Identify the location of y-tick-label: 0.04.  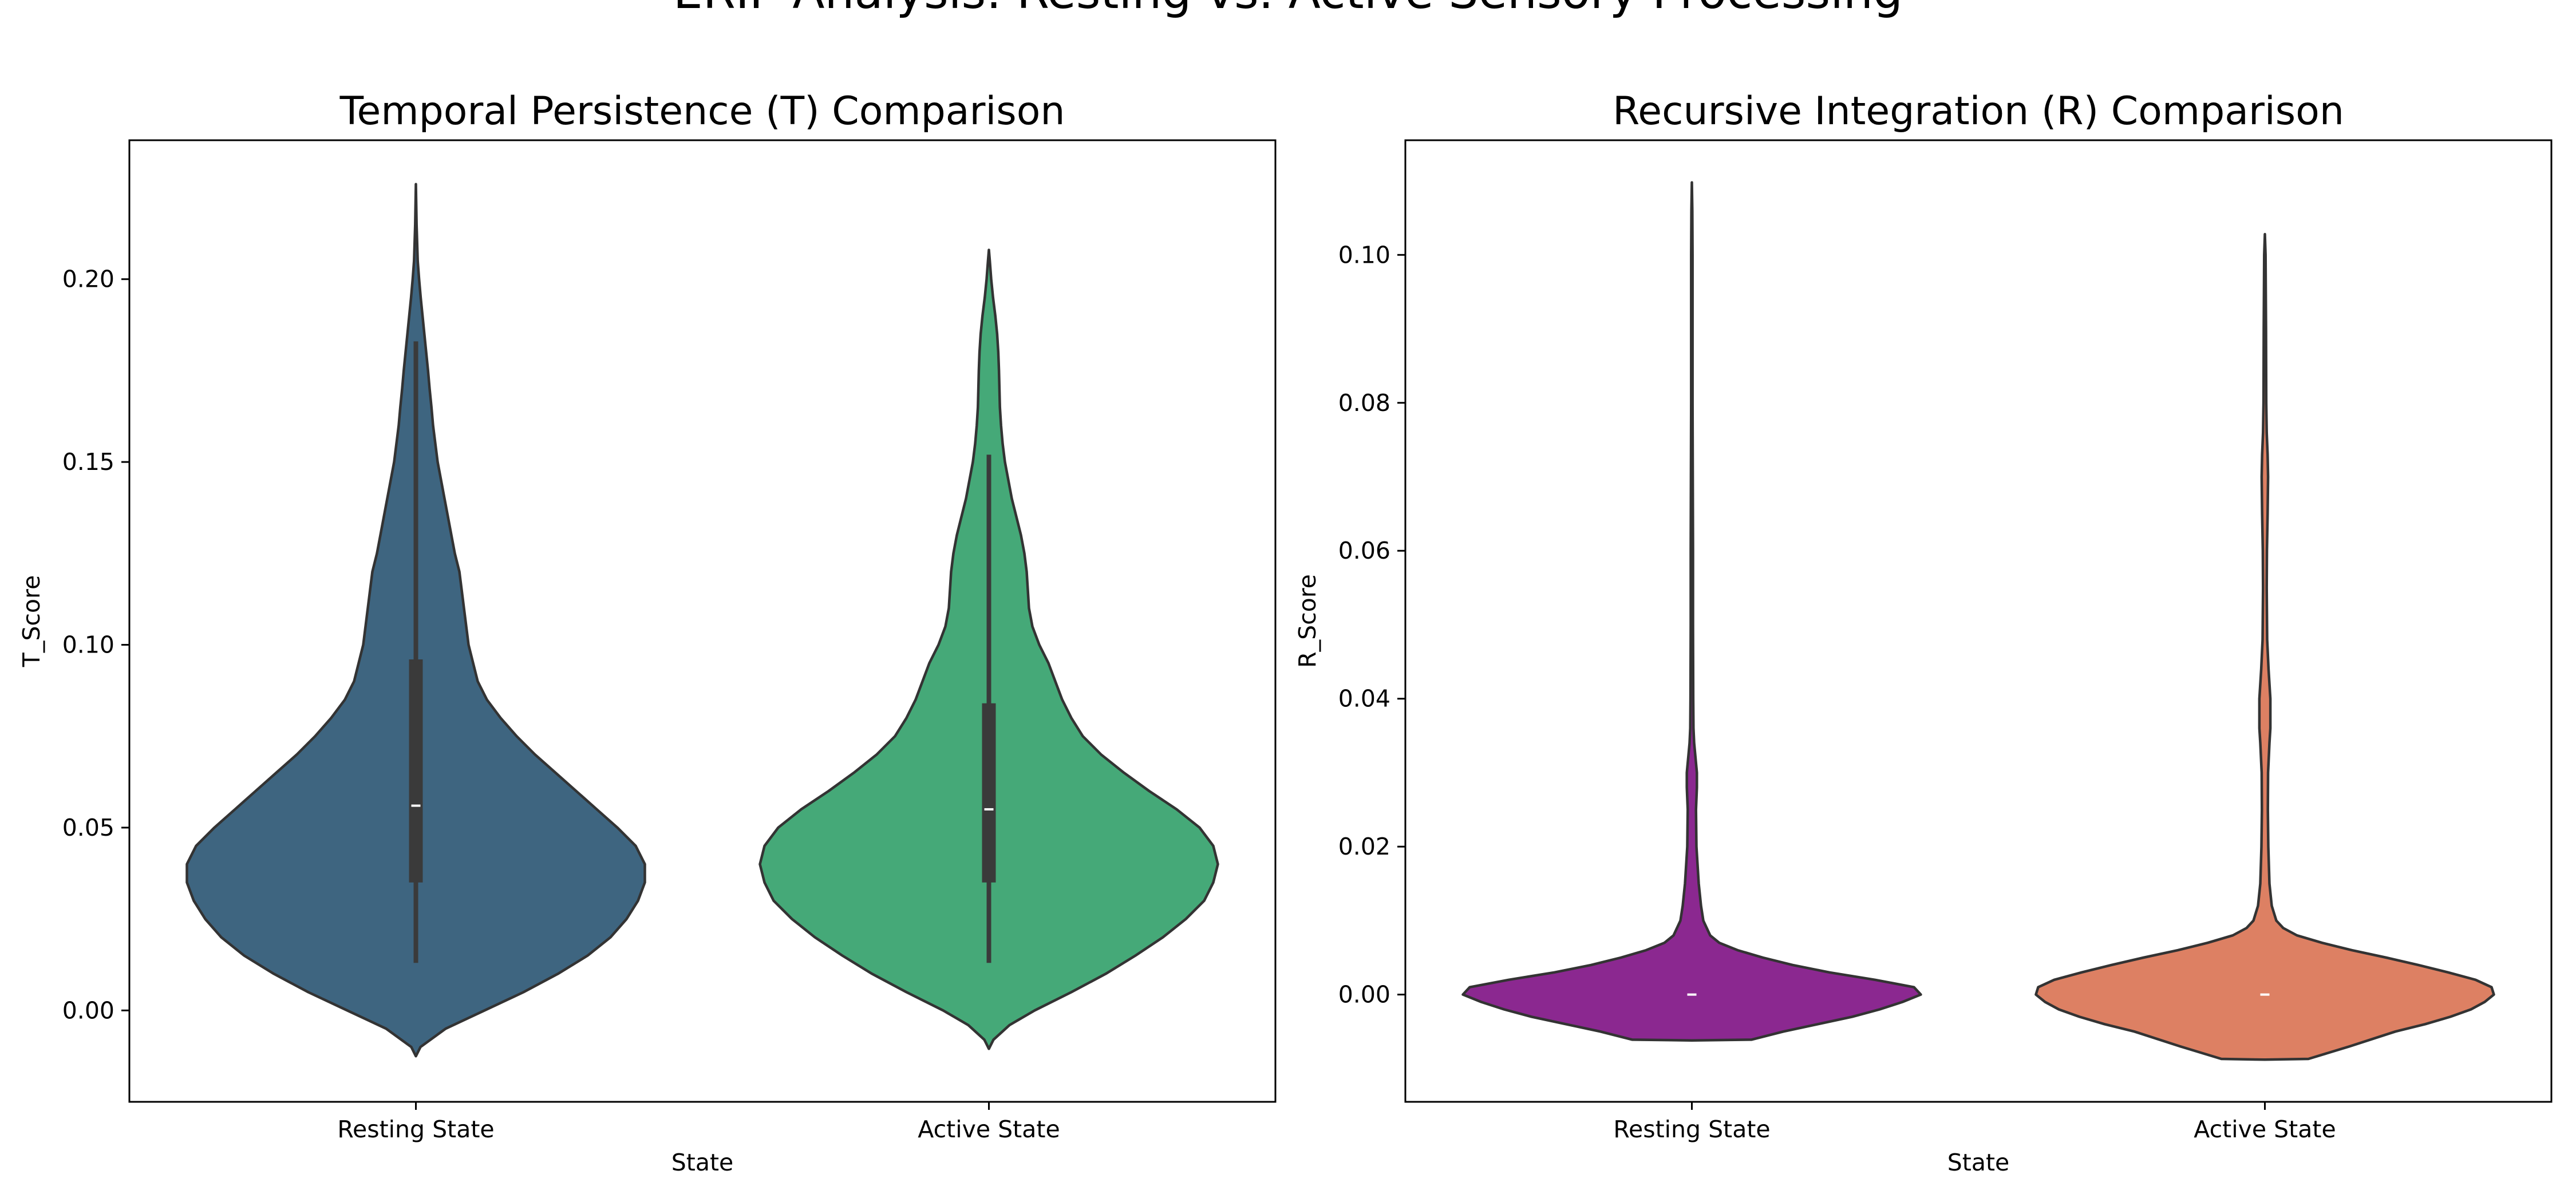
(1364, 699).